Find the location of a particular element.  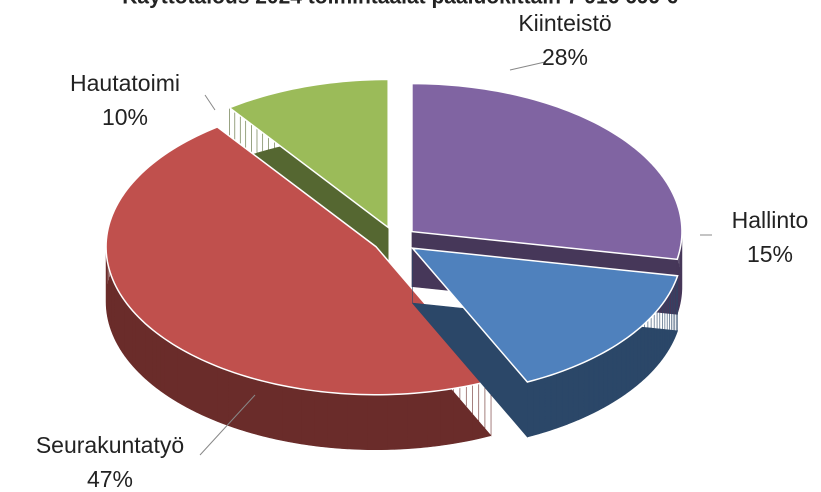

pie-slice-group is located at coordinates (544, 342).